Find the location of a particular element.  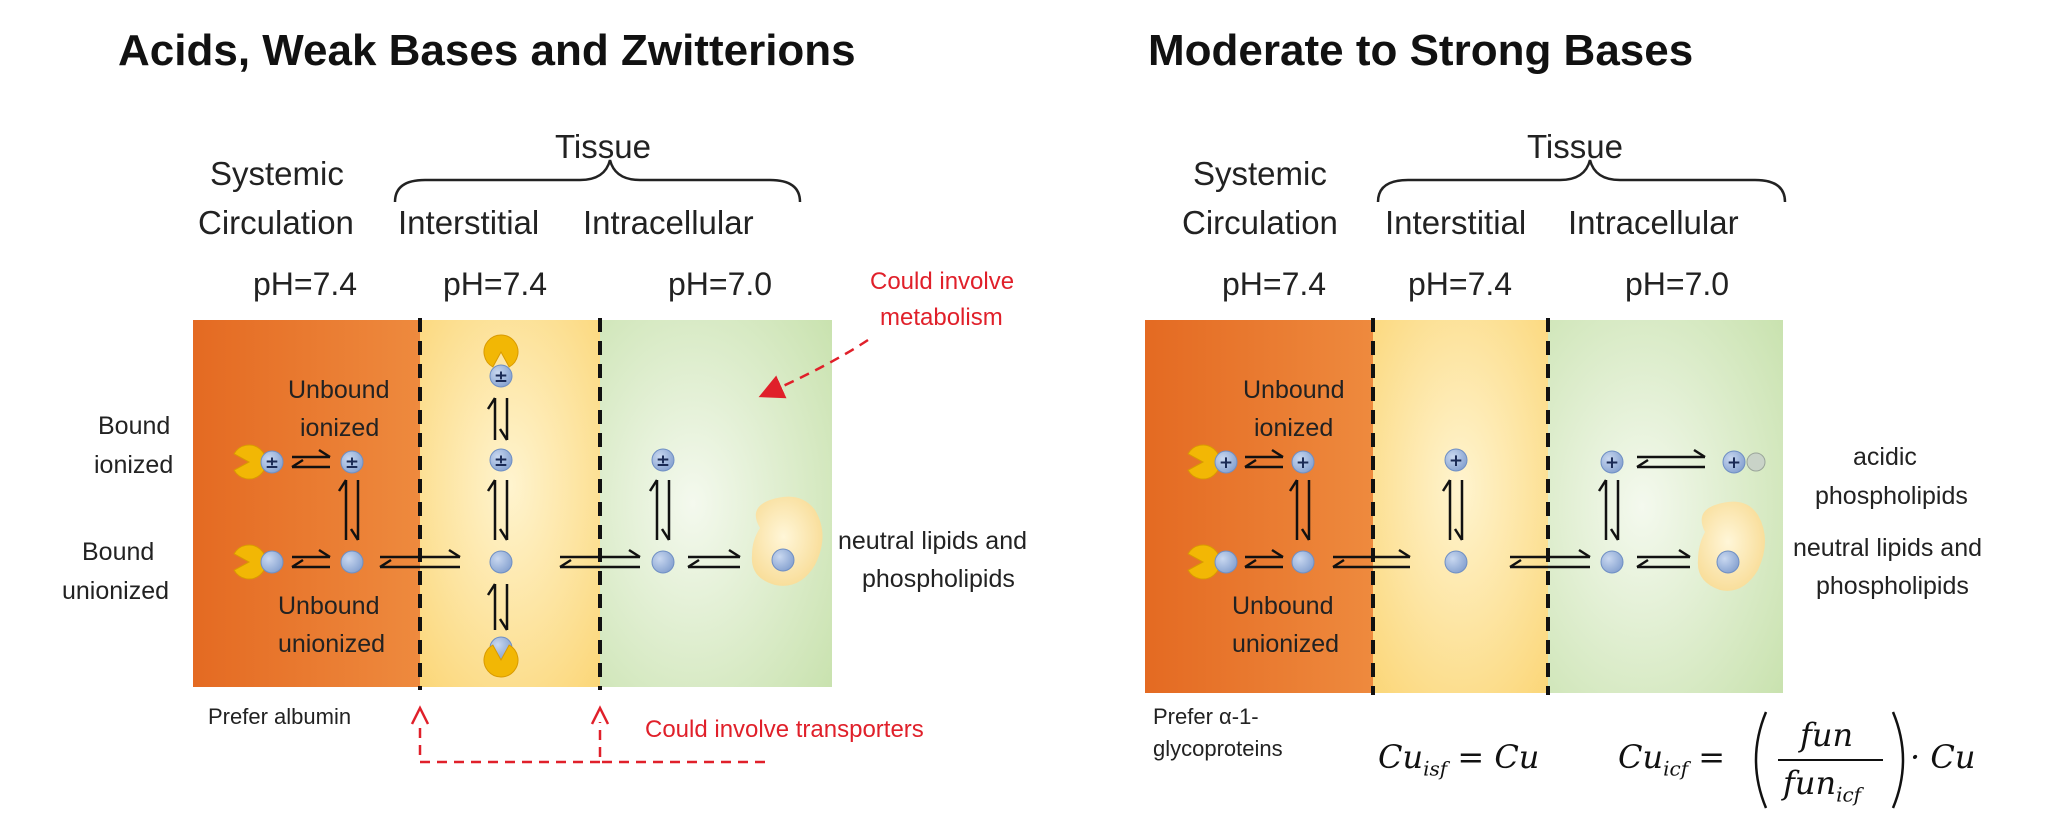

left-unbound-unionized-line1: Unbound is located at coordinates (329, 606).